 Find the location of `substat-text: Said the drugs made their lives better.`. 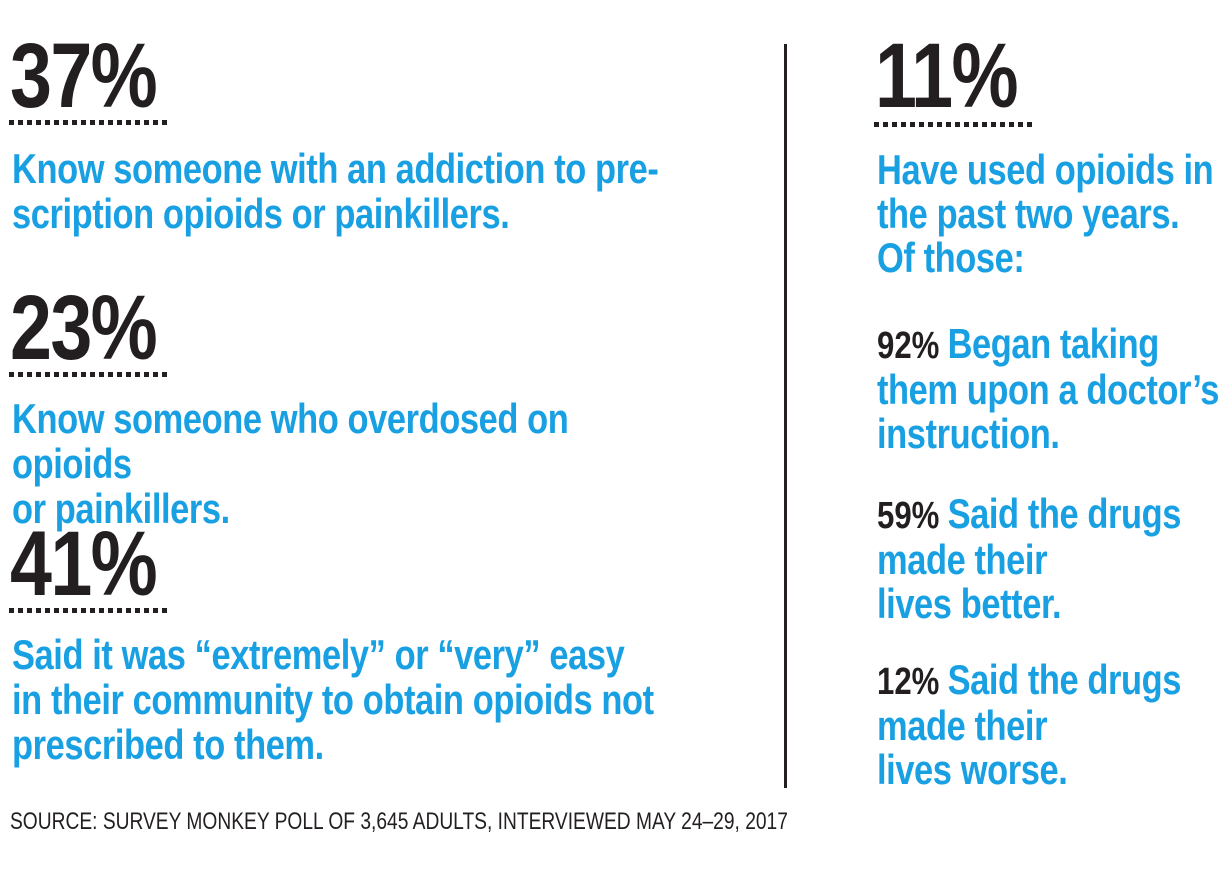

substat-text: Said the drugs made their lives better. is located at coordinates (1029, 558).